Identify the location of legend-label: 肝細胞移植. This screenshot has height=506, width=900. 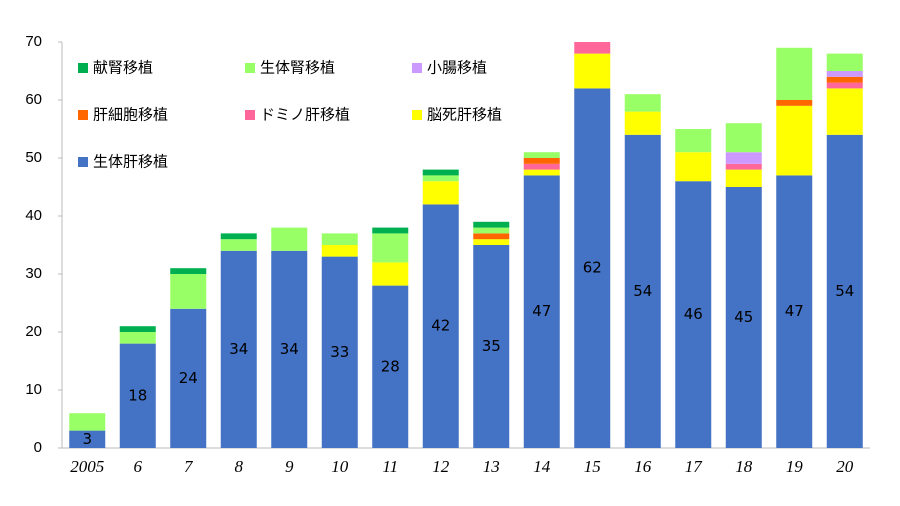
(130, 115).